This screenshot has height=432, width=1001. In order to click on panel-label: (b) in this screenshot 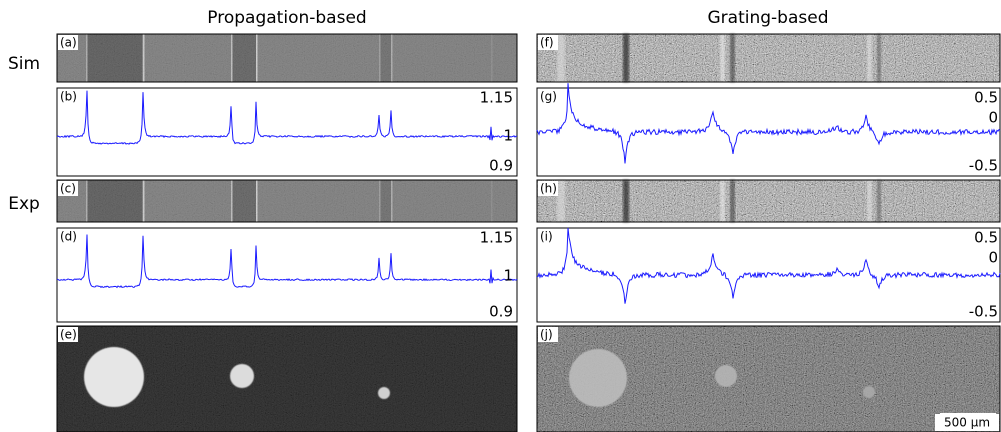, I will do `click(68, 97)`.